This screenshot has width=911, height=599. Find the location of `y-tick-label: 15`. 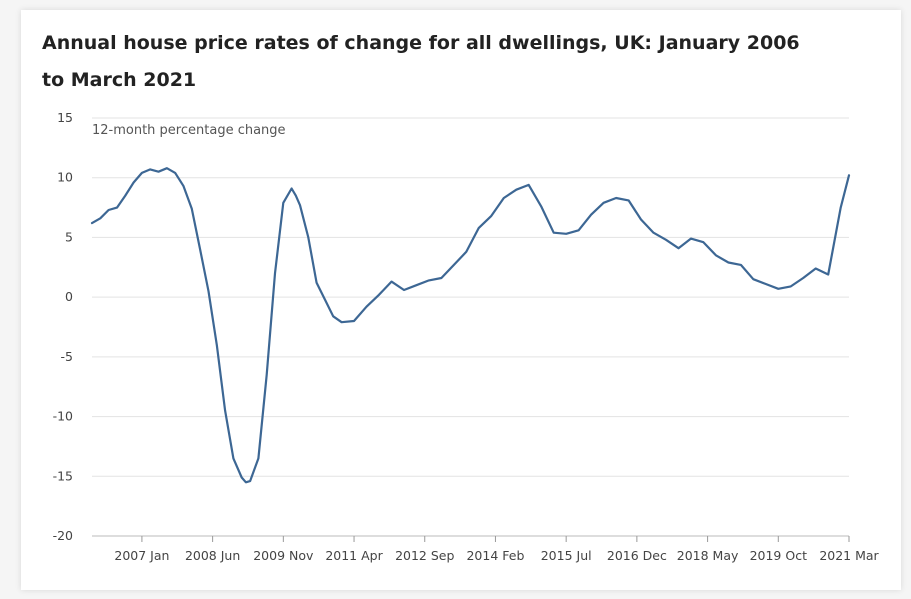

y-tick-label: 15 is located at coordinates (65, 117).